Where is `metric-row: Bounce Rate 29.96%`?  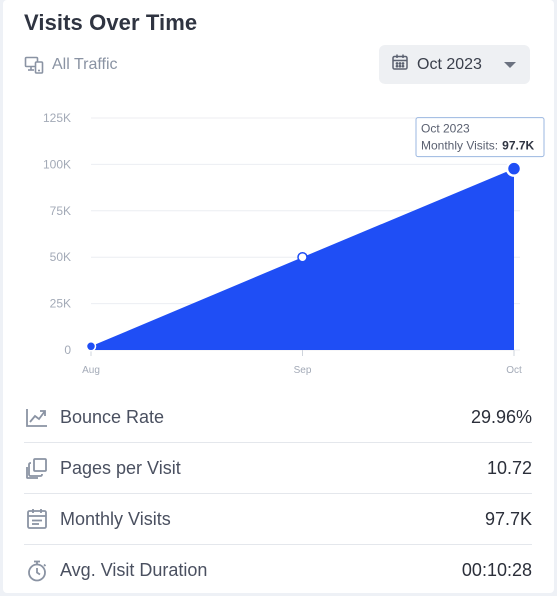
metric-row: Bounce Rate 29.96% is located at coordinates (278, 417).